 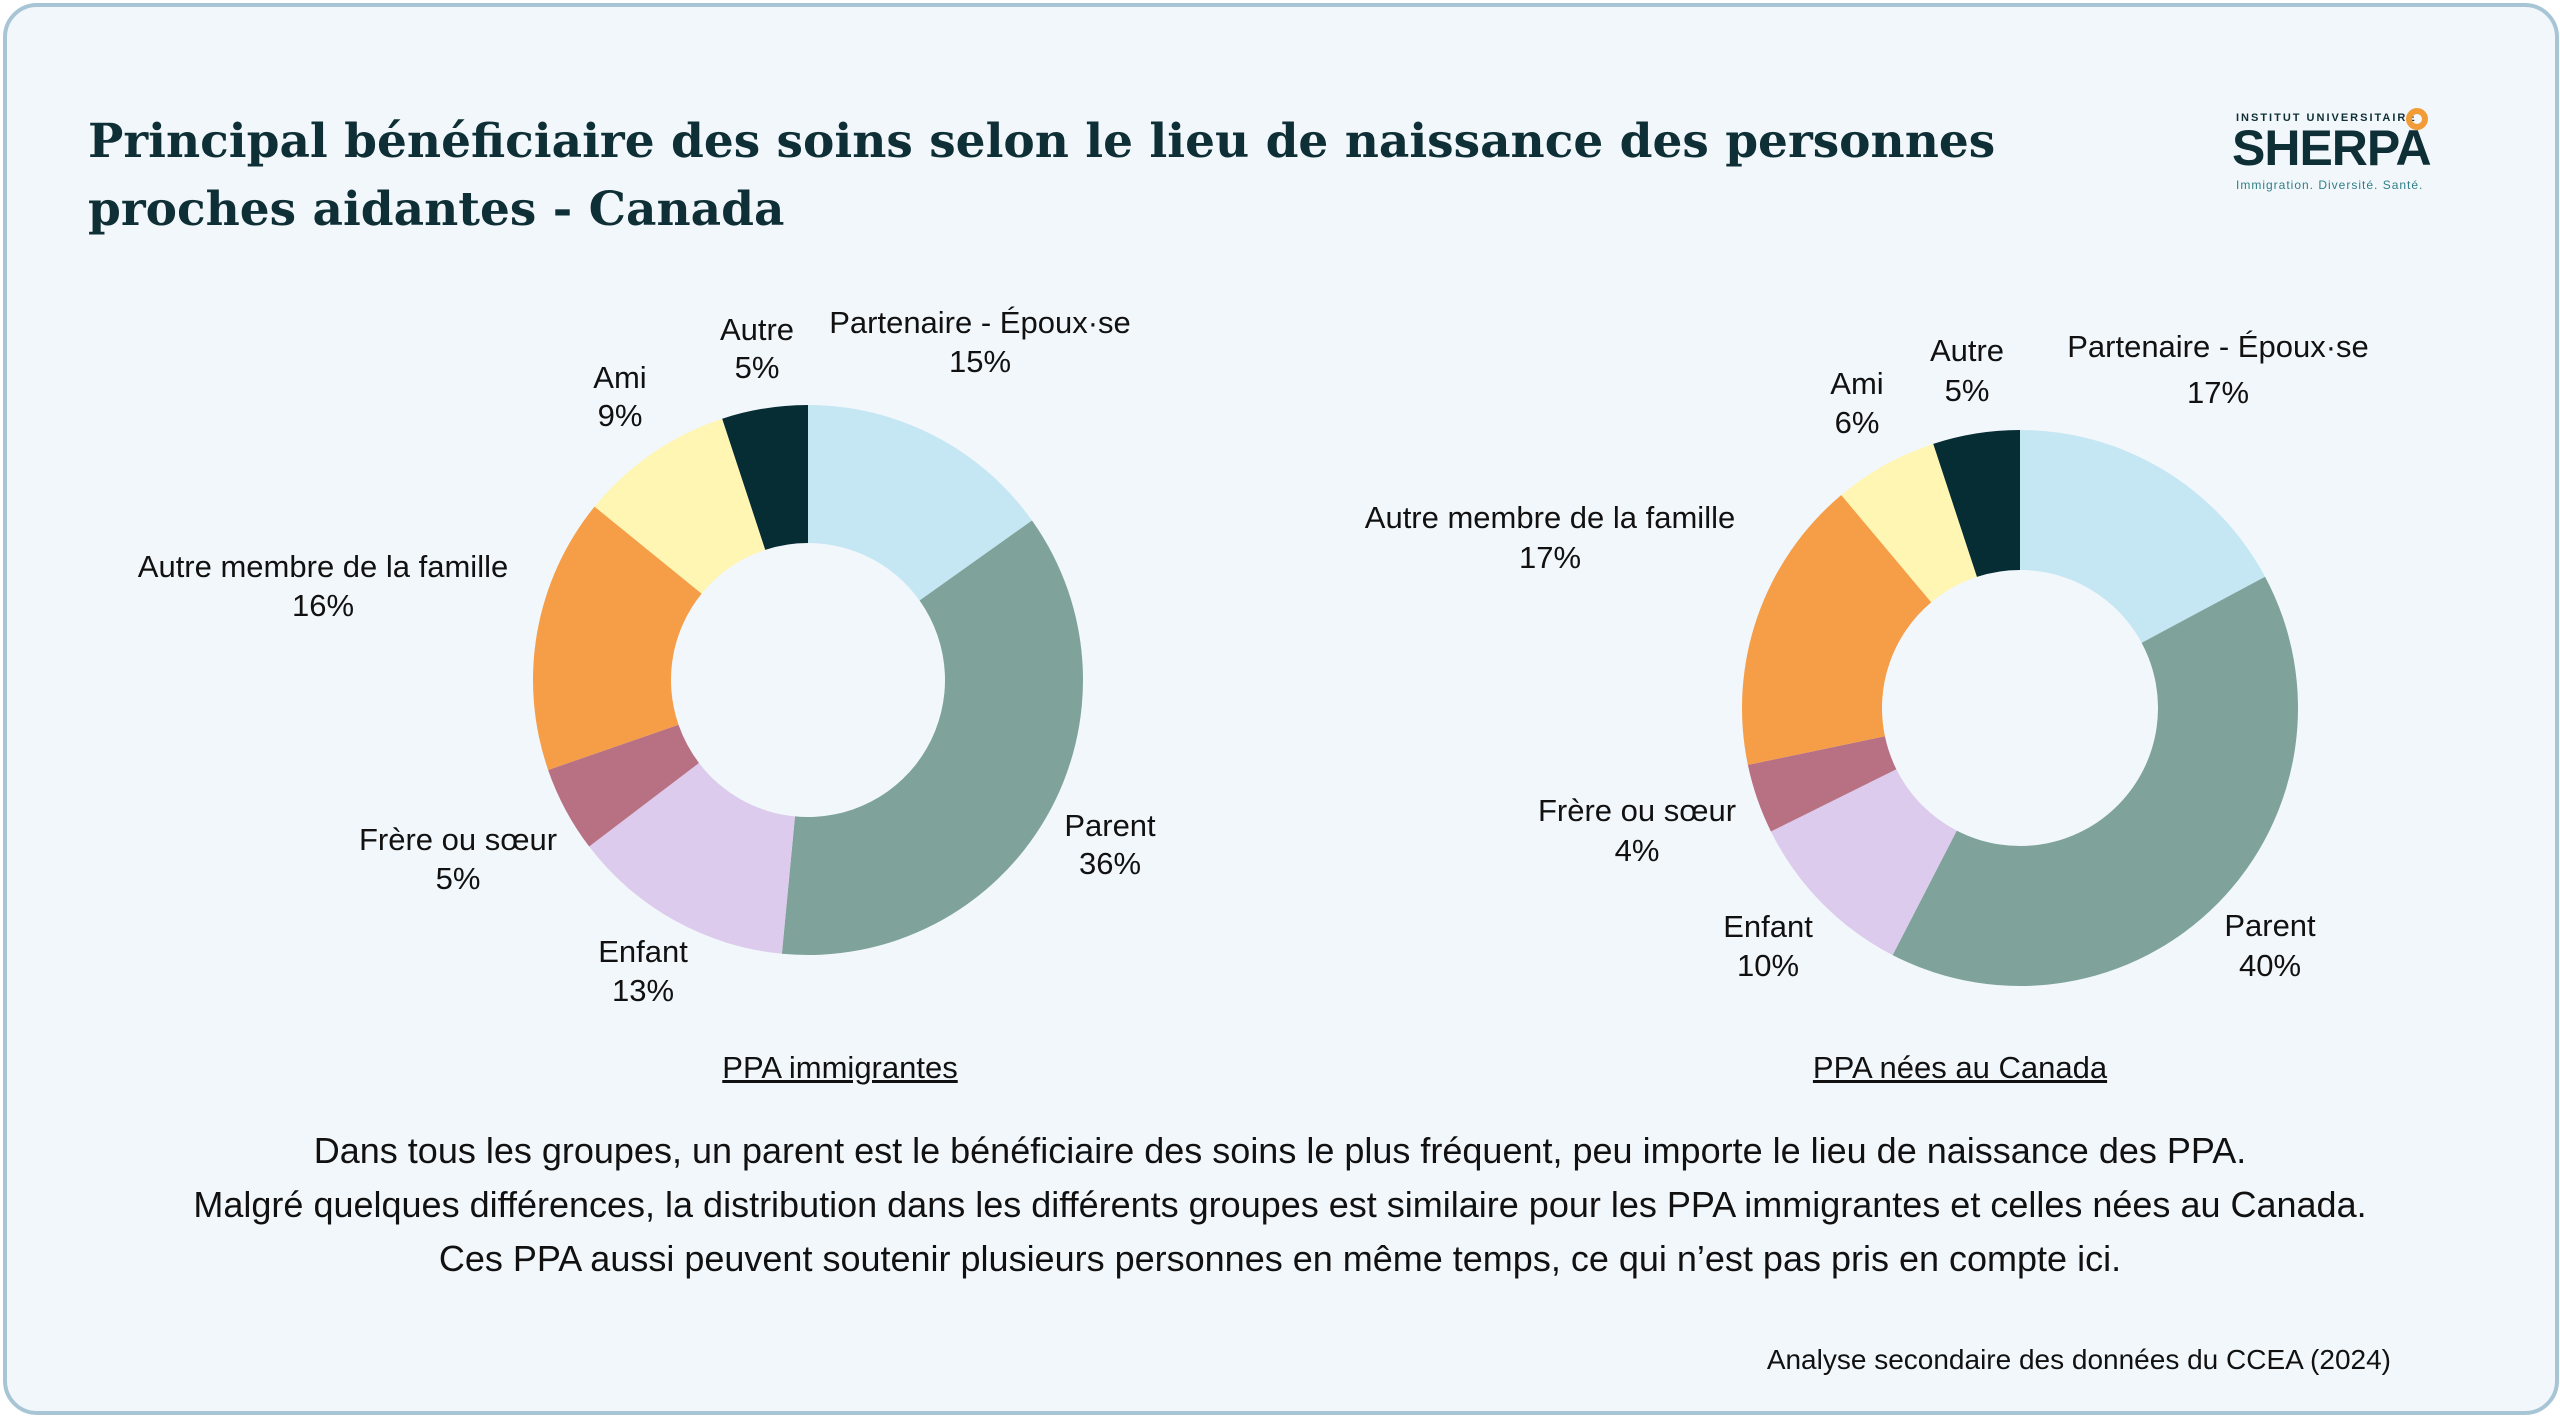 What do you see at coordinates (840, 1067) in the screenshot?
I see `chart-caption-immigrants: PPA immigrantes` at bounding box center [840, 1067].